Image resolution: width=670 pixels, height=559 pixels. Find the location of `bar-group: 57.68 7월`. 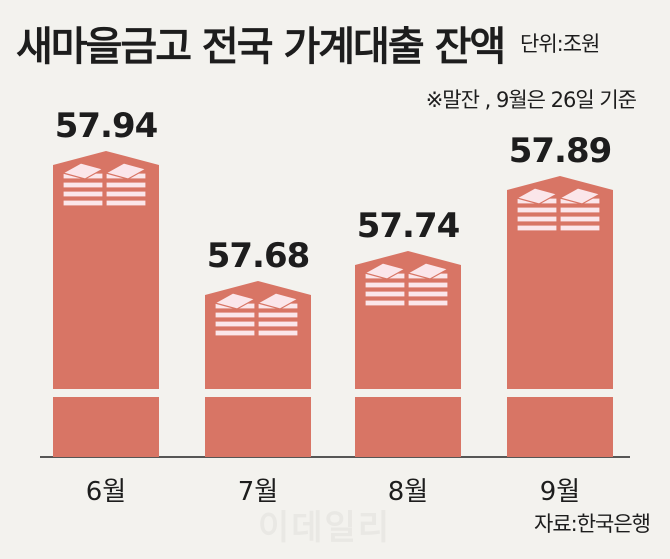

bar-group: 57.68 7월 is located at coordinates (258, 371).